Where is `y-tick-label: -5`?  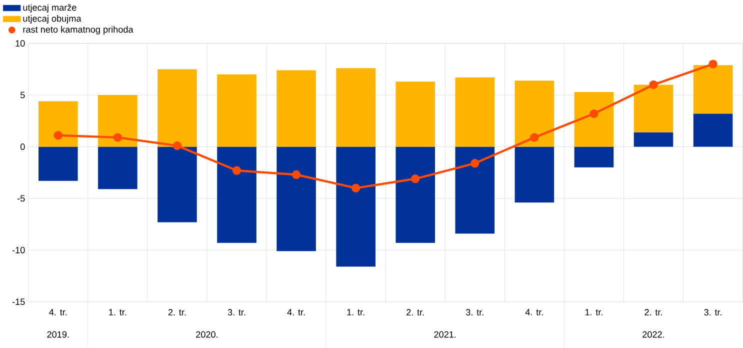
y-tick-label: -5 is located at coordinates (21, 198).